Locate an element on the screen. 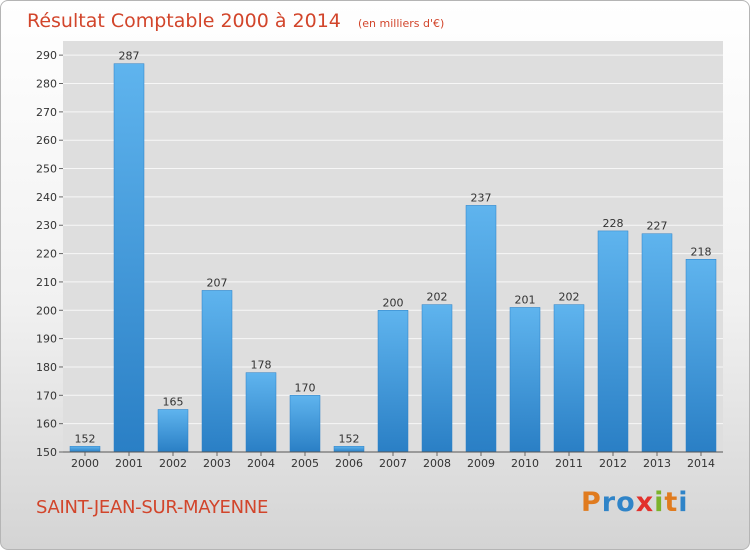 The width and height of the screenshot is (750, 550). value-label: 178 is located at coordinates (261, 365).